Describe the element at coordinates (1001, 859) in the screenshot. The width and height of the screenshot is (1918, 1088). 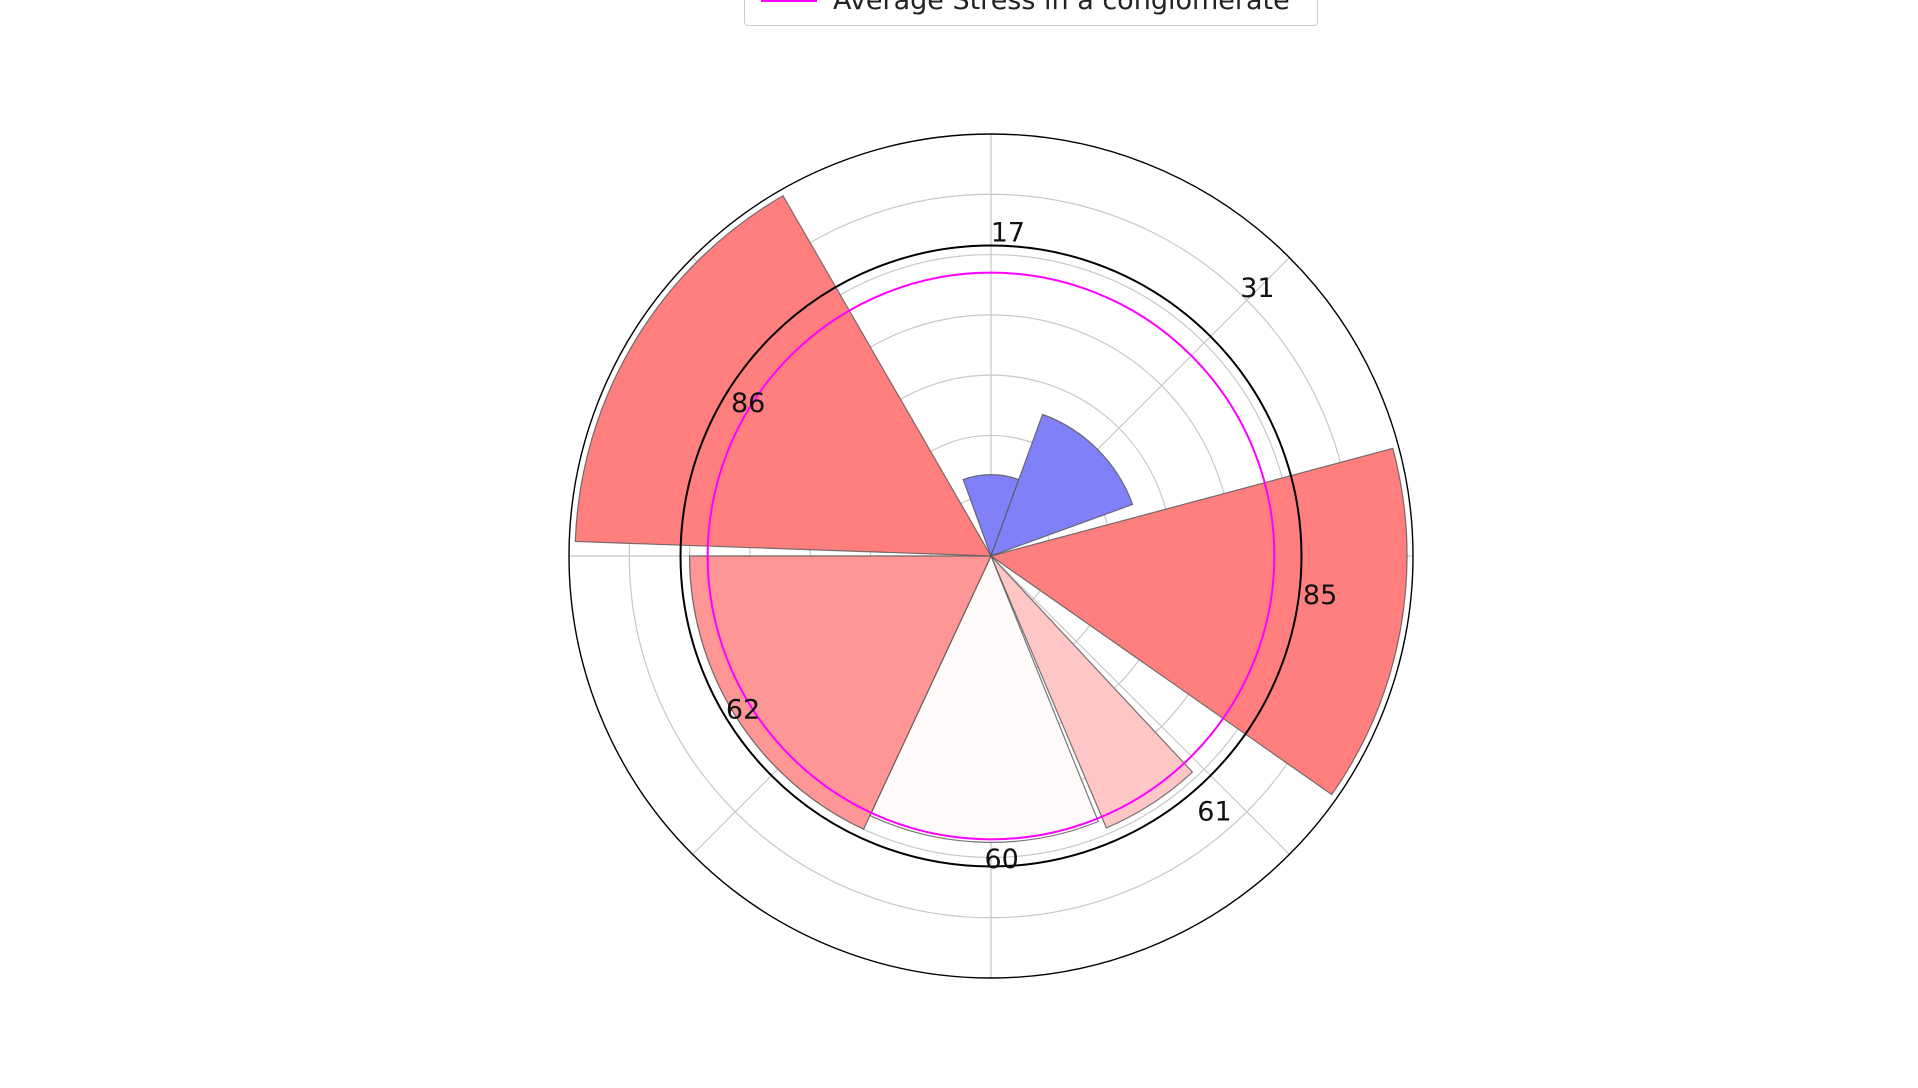
I see `bar-value-label: 60` at that location.